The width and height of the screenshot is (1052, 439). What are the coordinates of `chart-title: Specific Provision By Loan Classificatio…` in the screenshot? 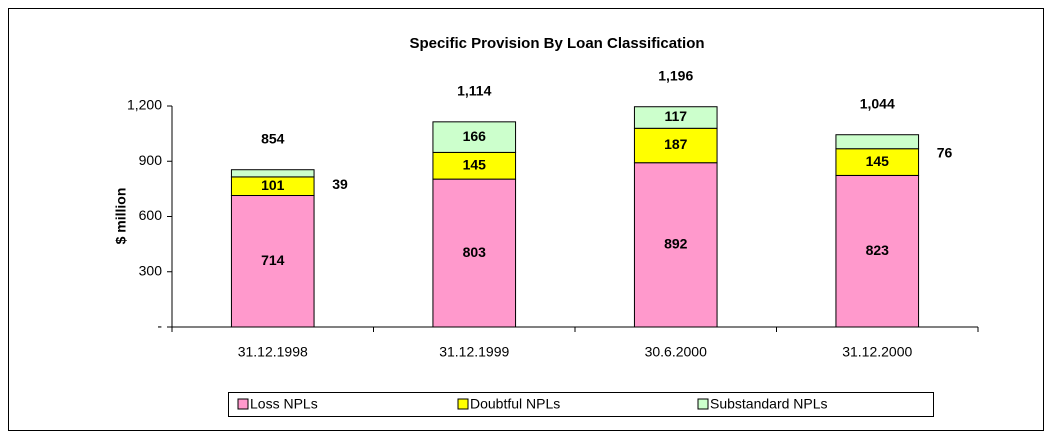 It's located at (556, 43).